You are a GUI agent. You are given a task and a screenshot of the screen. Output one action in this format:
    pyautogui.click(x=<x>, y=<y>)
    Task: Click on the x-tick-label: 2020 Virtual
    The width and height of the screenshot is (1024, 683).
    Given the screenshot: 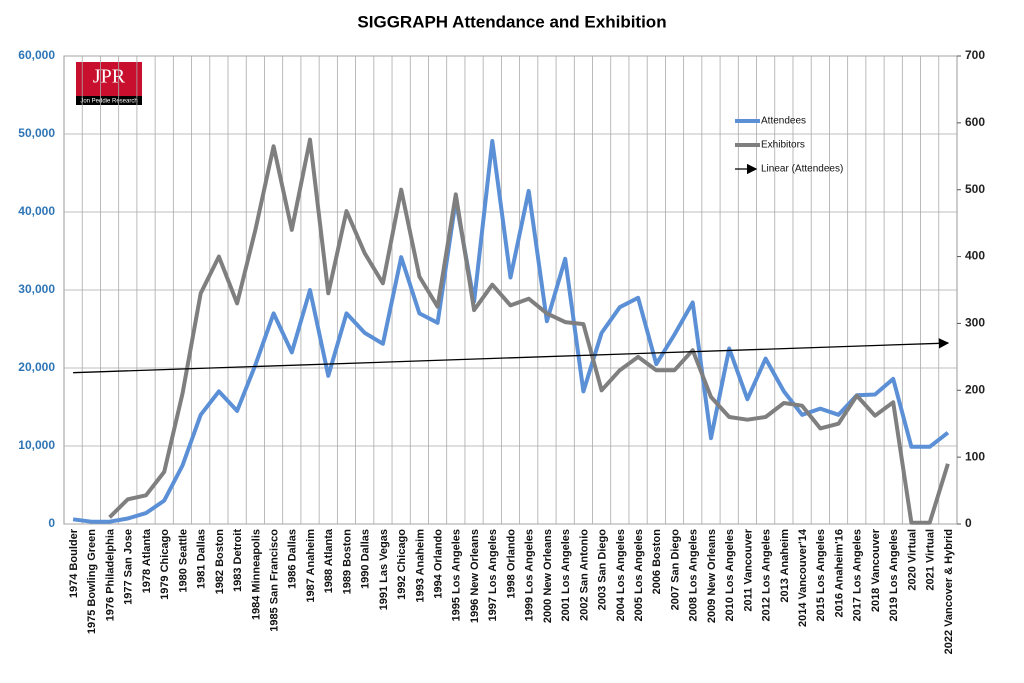 What is the action you would take?
    pyautogui.click(x=912, y=560)
    